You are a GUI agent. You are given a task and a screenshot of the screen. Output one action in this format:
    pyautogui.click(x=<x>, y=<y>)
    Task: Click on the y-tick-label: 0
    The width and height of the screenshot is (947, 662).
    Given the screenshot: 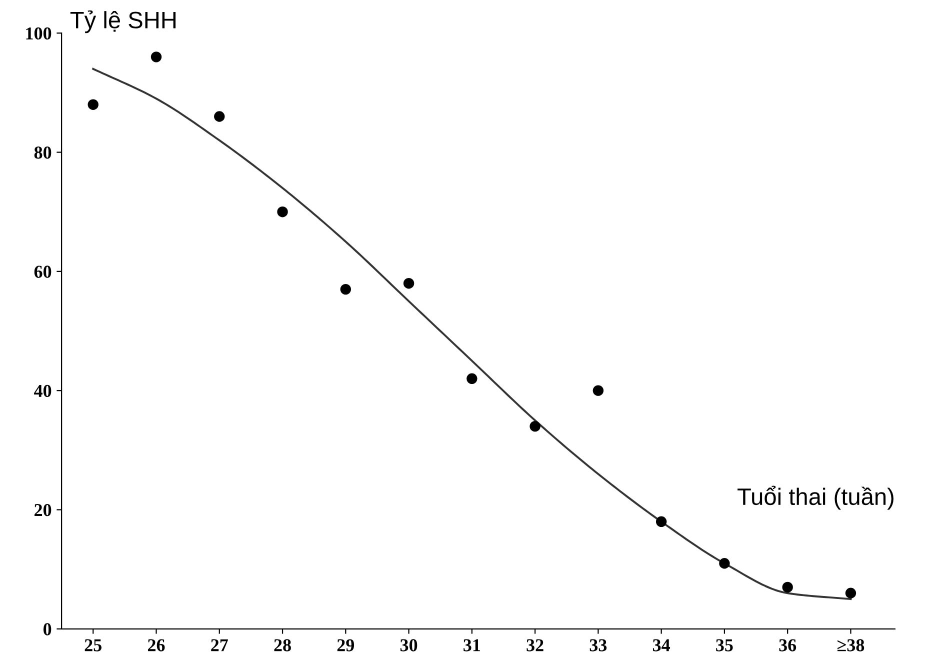 What is the action you would take?
    pyautogui.click(x=47, y=629)
    